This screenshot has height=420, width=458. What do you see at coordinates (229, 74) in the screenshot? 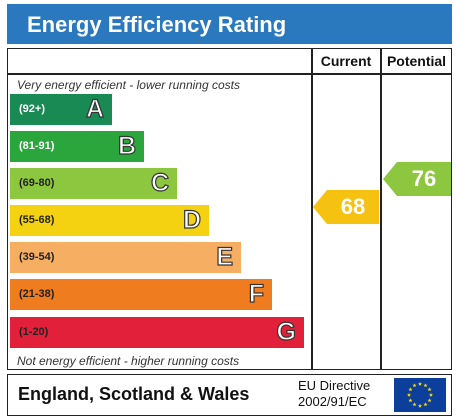
I see `header-row-divider` at bounding box center [229, 74].